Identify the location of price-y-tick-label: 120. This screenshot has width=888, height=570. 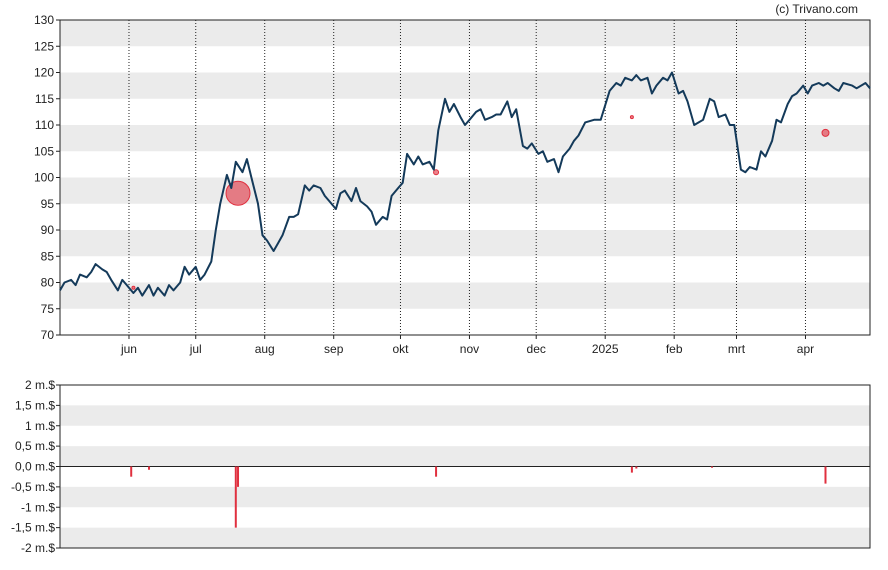
(44, 73).